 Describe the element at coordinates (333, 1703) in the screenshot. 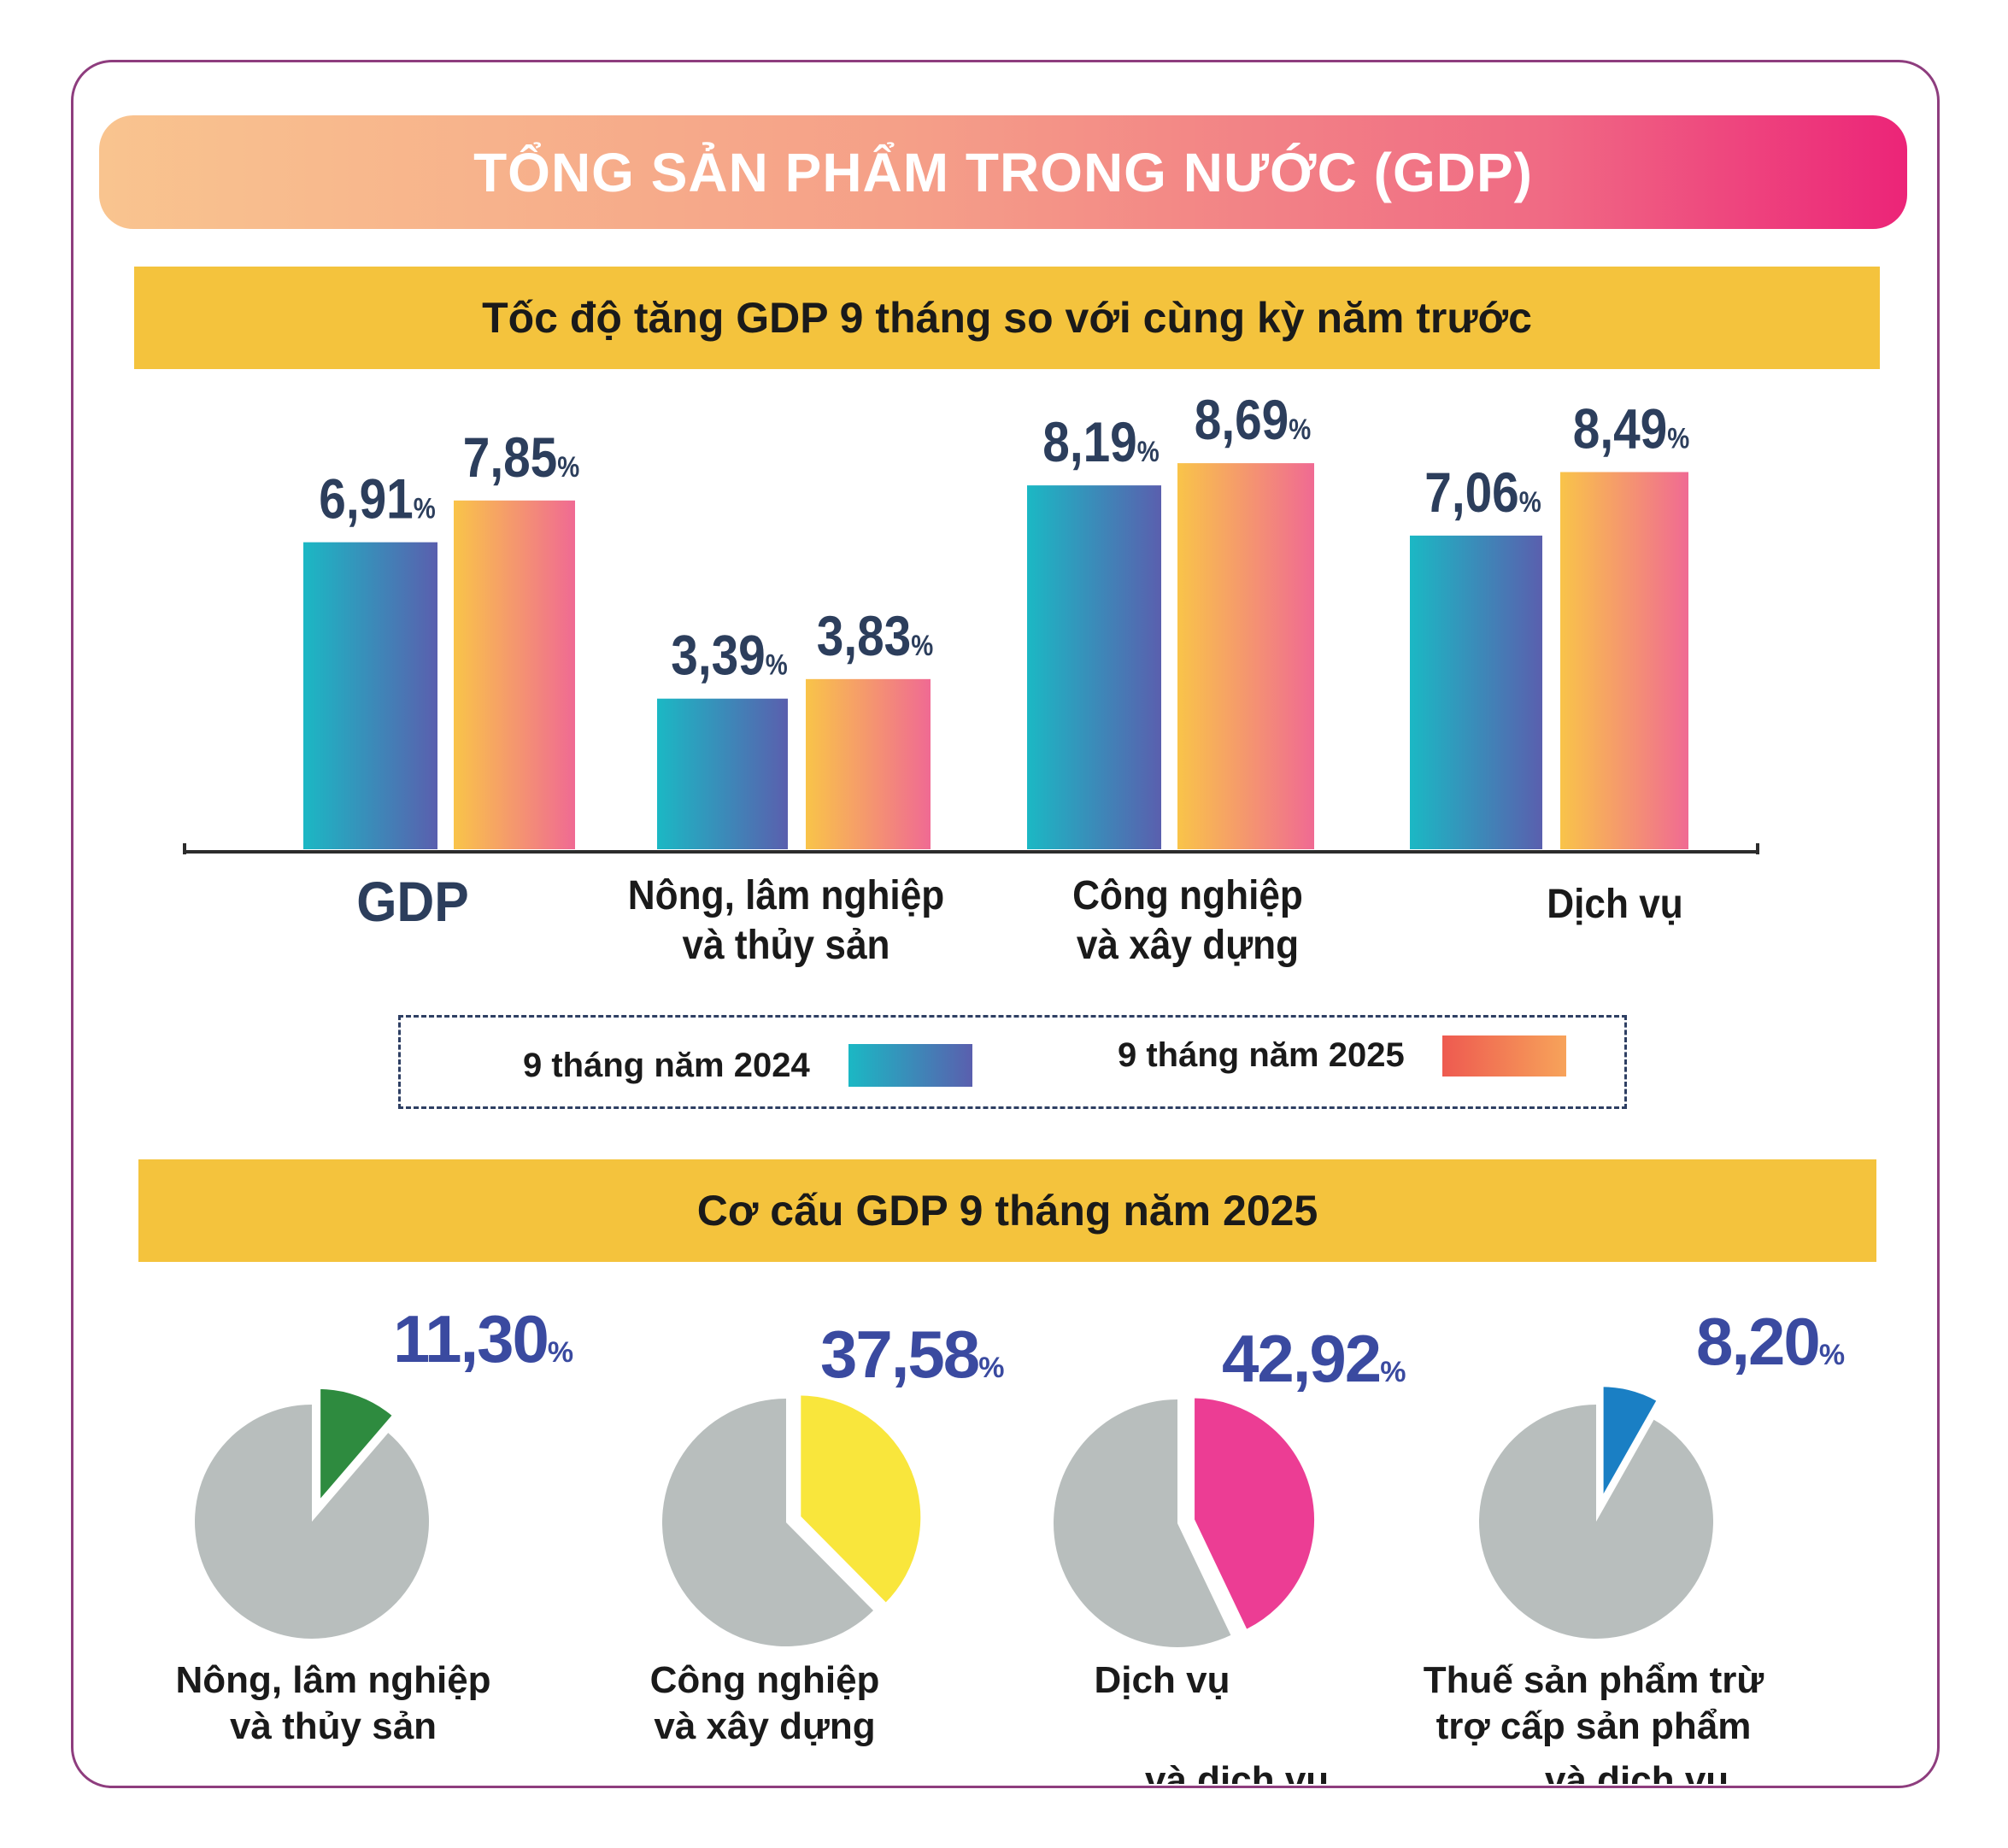

I see `pie-category-label: Nông, lâm nghiệp và thủy sản` at that location.